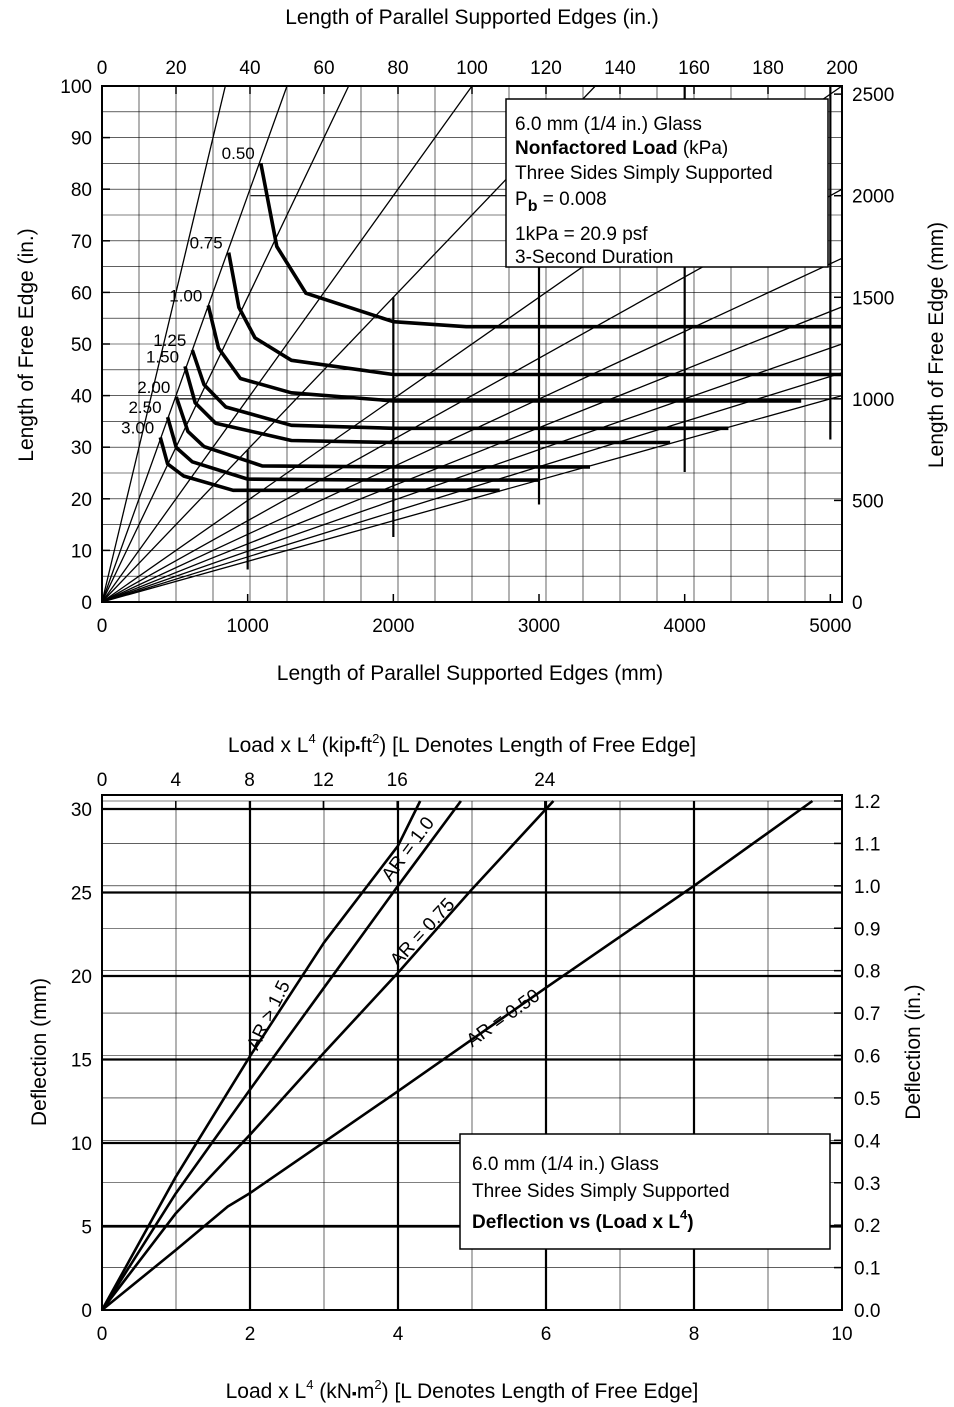 The height and width of the screenshot is (1407, 954). What do you see at coordinates (329, 464) in the screenshot?
I see `load-curve-3.00` at bounding box center [329, 464].